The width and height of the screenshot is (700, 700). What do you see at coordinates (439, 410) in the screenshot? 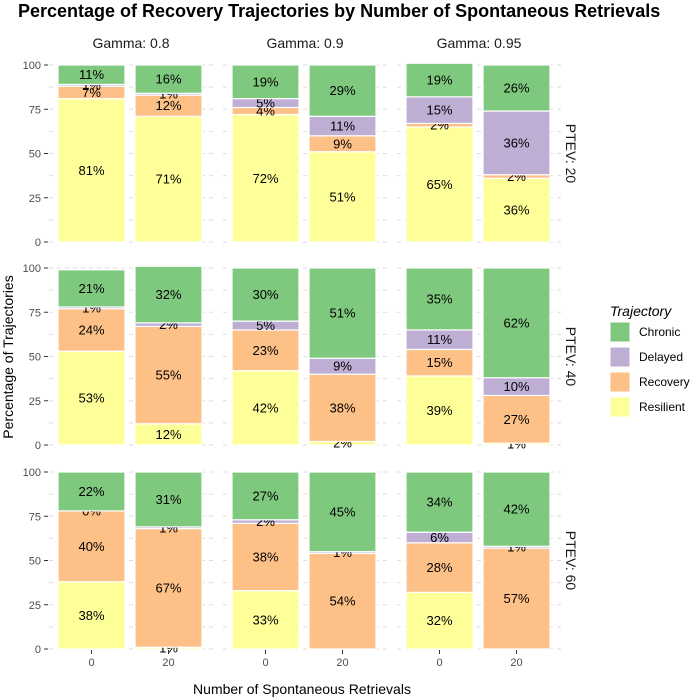
I see `data-label: 39%` at bounding box center [439, 410].